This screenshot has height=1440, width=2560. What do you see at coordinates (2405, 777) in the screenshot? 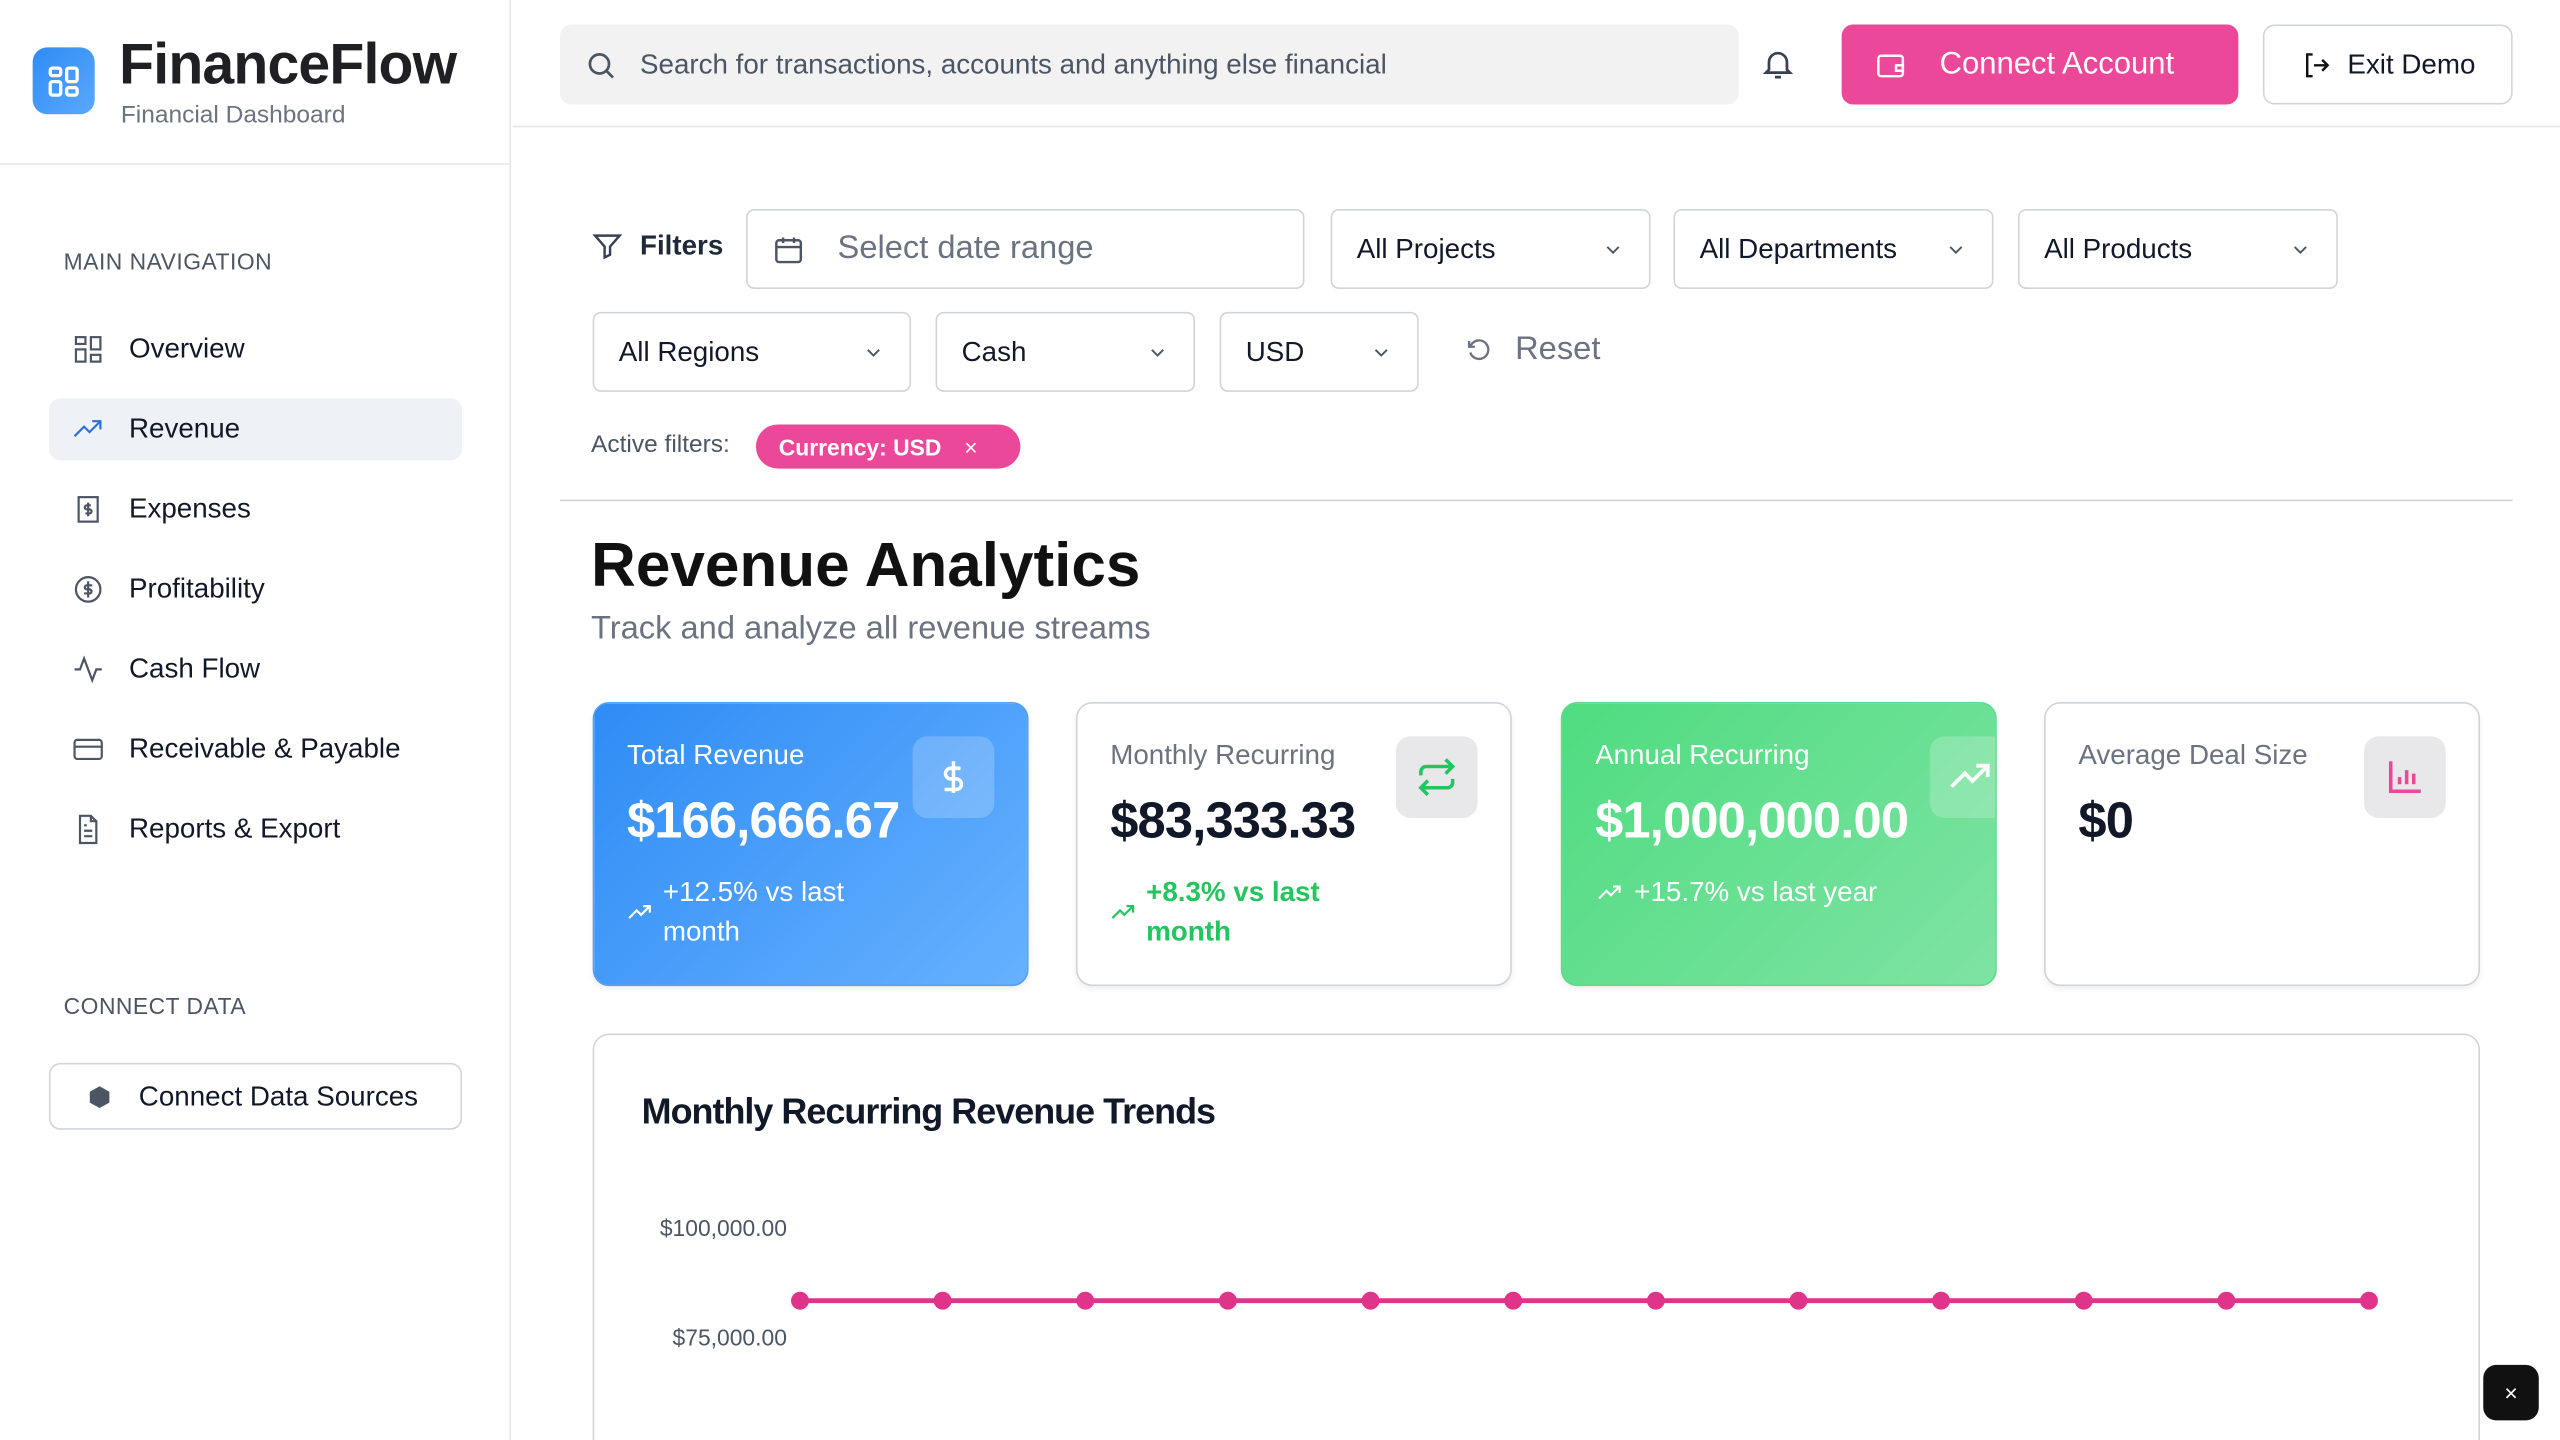
I see `bar-chart-icon` at bounding box center [2405, 777].